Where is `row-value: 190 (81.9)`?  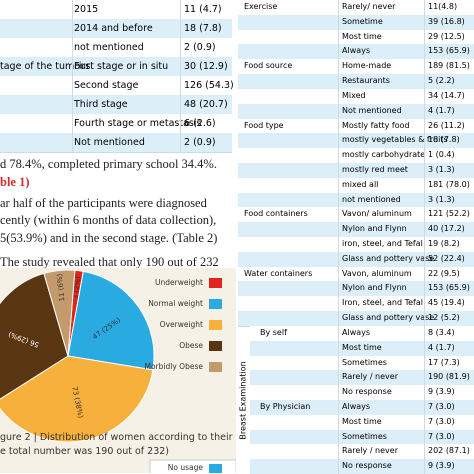
row-value: 190 (81.9) is located at coordinates (449, 377).